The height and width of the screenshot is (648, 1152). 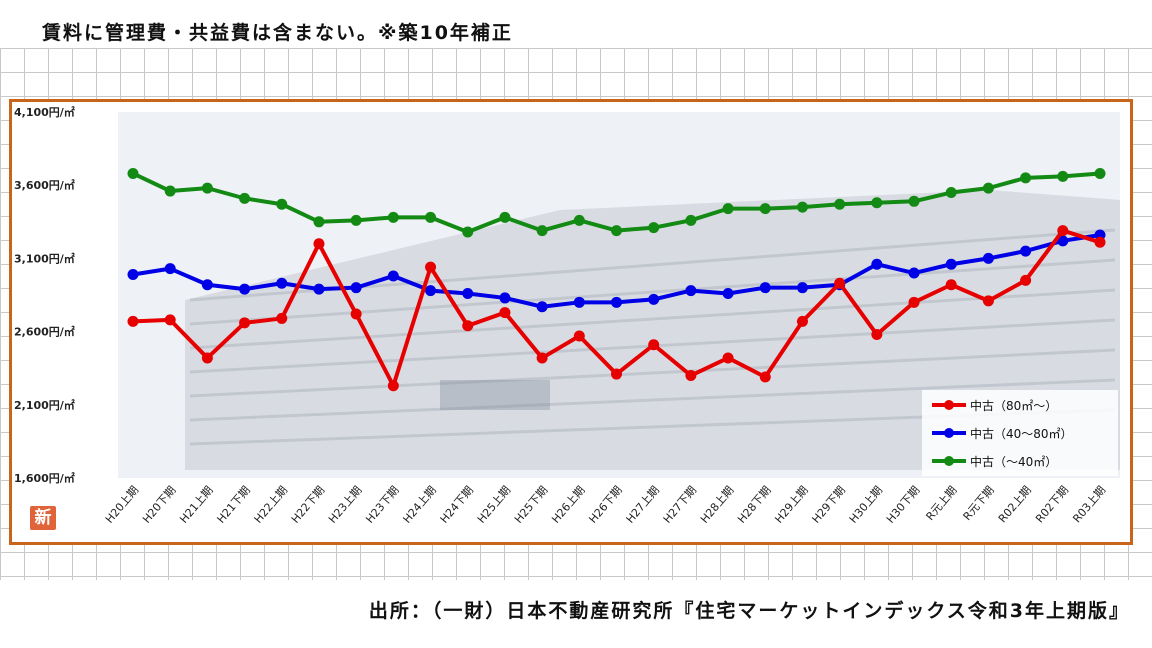 I want to click on header-band, so click(x=576, y=24).